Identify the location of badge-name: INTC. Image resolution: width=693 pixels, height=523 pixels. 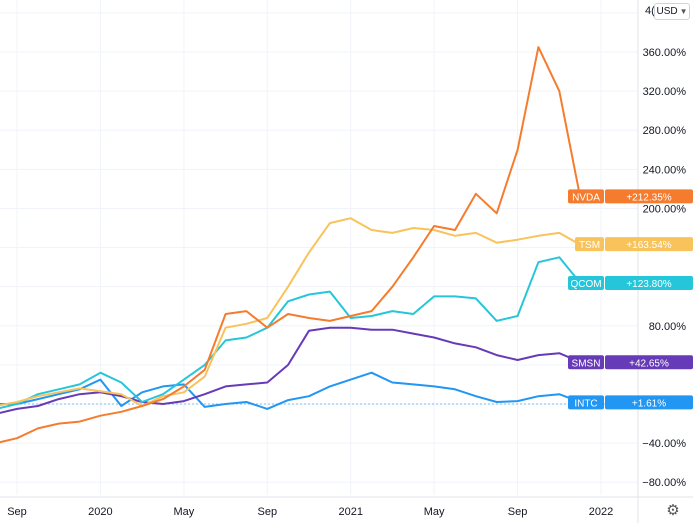
(585, 403).